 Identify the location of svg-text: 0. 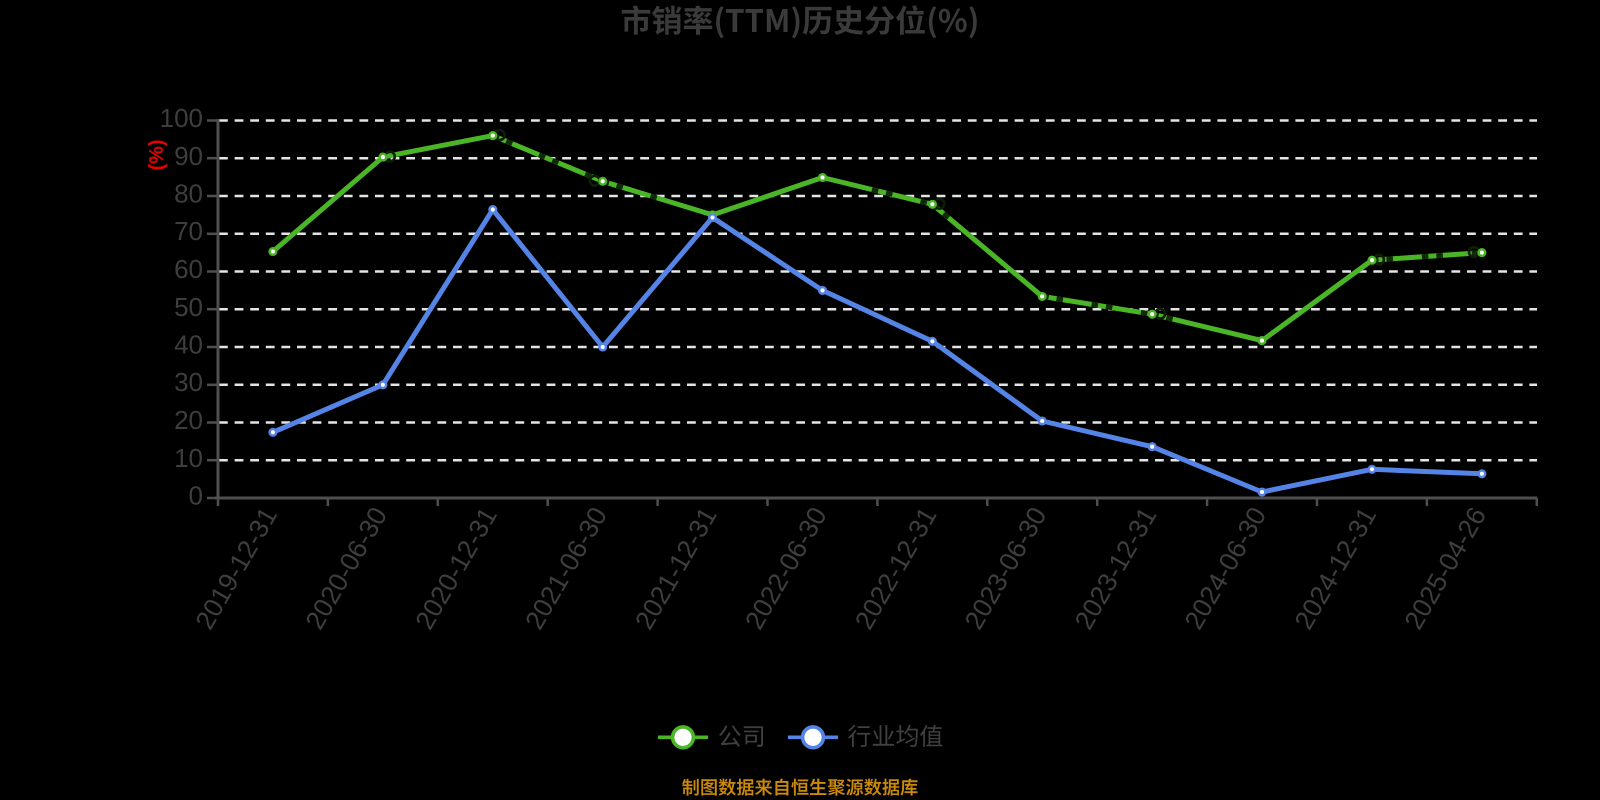
(196, 496).